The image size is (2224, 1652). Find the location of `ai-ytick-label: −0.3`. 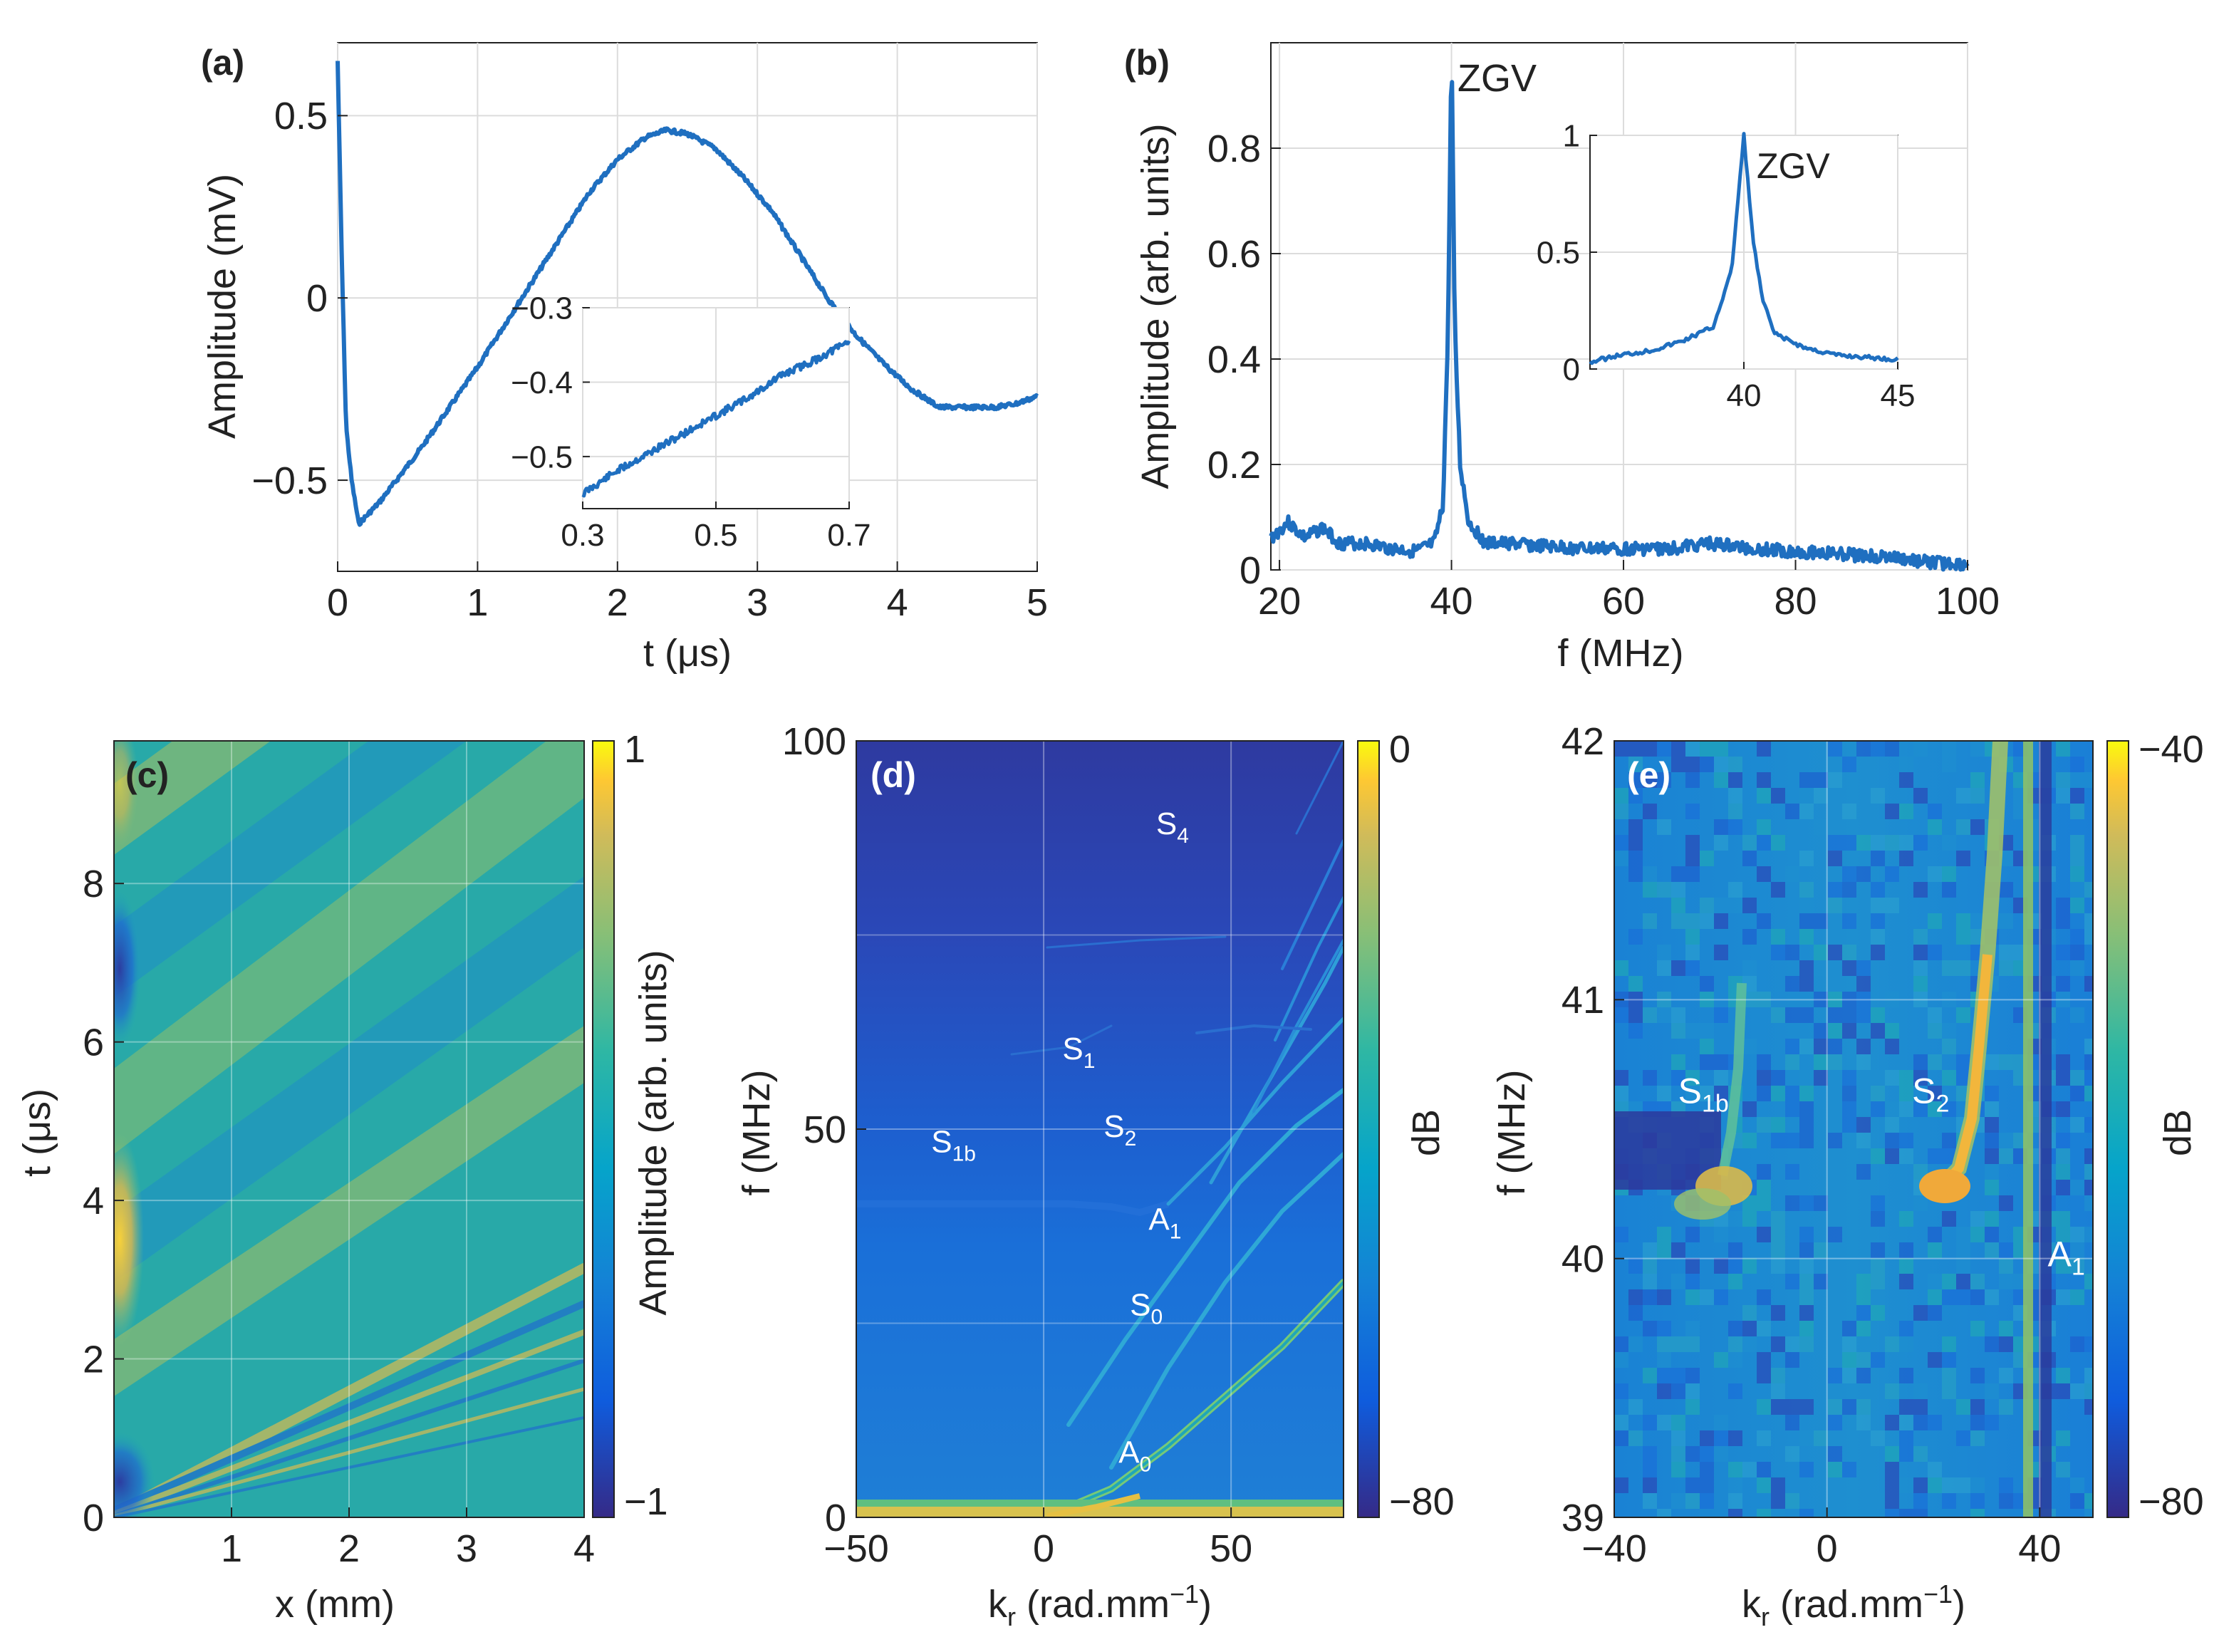

ai-ytick-label: −0.3 is located at coordinates (542, 308).